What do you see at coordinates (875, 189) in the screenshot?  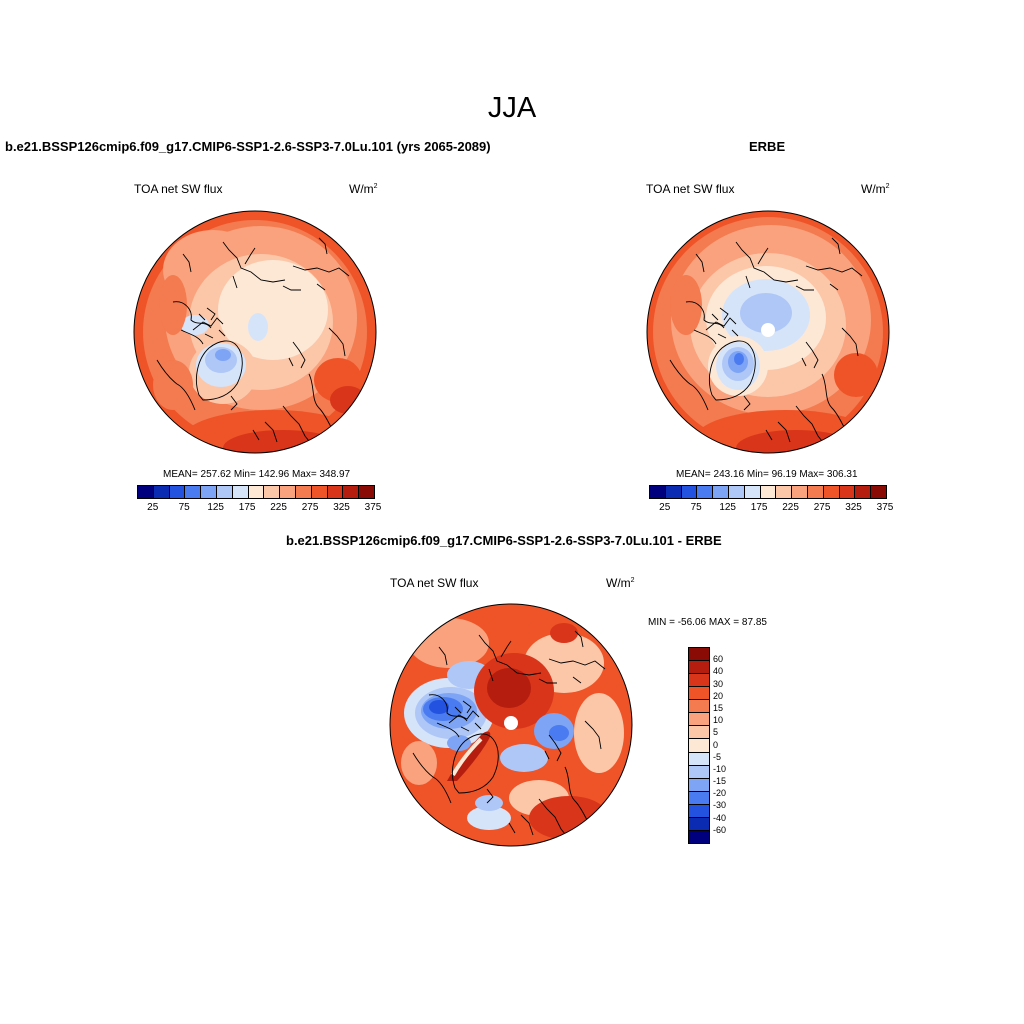 I see `obs-units-label: W/m2` at bounding box center [875, 189].